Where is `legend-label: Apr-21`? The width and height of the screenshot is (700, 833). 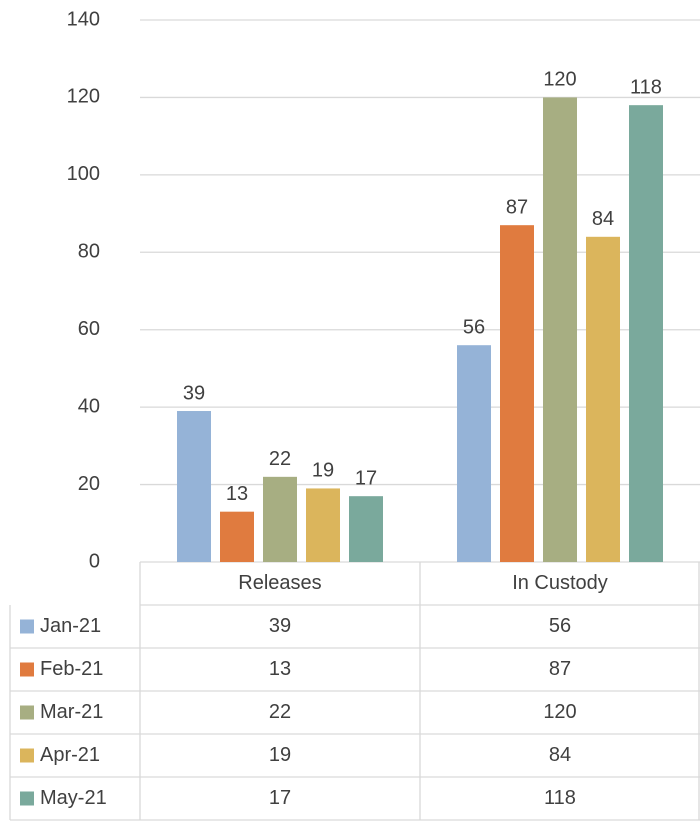 legend-label: Apr-21 is located at coordinates (70, 755).